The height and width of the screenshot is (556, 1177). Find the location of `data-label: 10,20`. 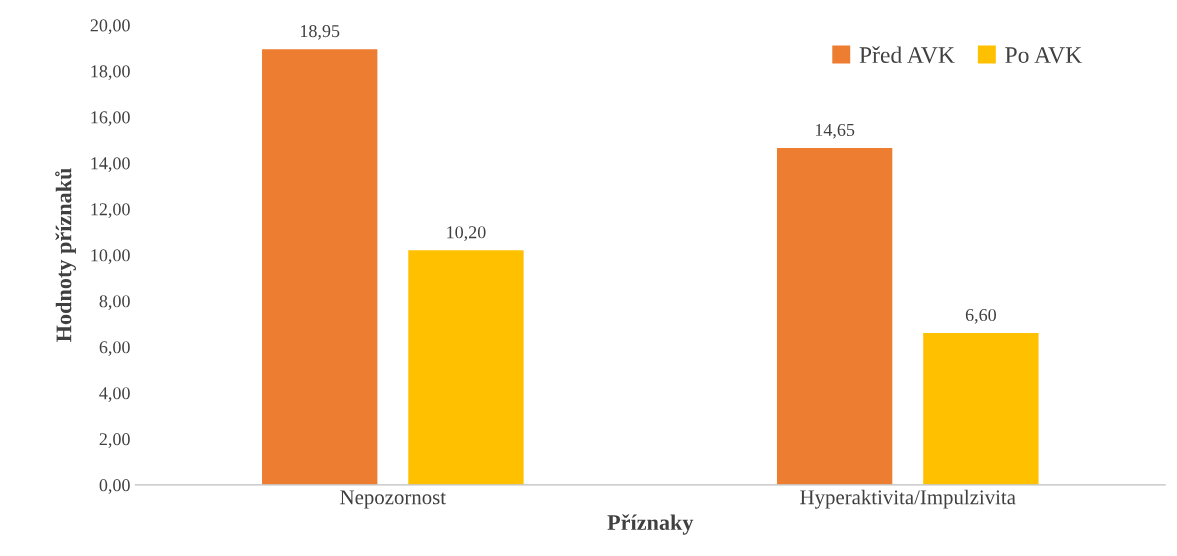

data-label: 10,20 is located at coordinates (466, 233).